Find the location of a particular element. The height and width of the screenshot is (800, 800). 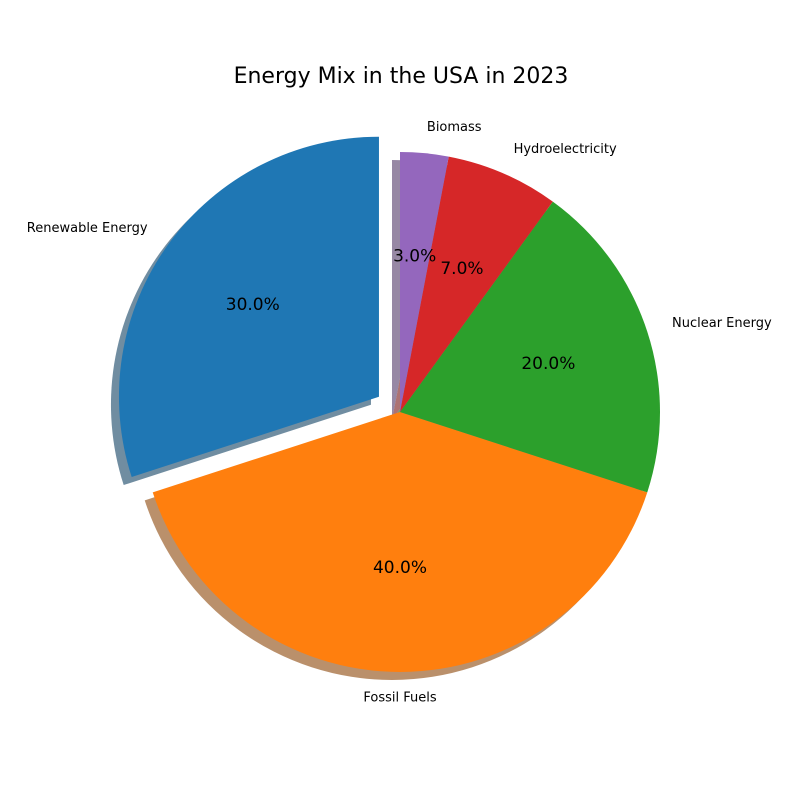

slice-renewable-energy is located at coordinates (248, 307).